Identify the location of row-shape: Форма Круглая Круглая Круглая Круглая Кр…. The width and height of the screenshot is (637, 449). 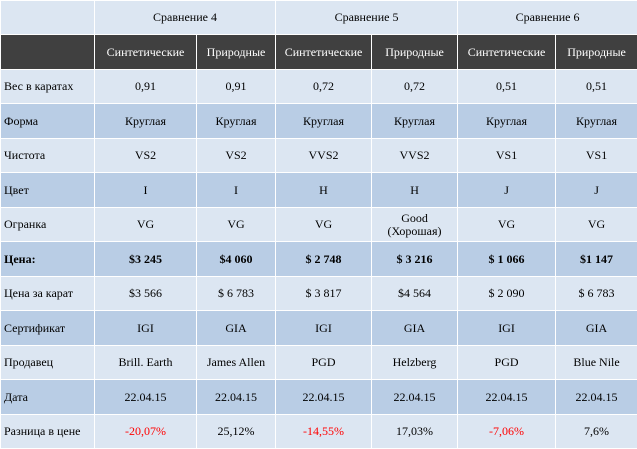
(319, 121).